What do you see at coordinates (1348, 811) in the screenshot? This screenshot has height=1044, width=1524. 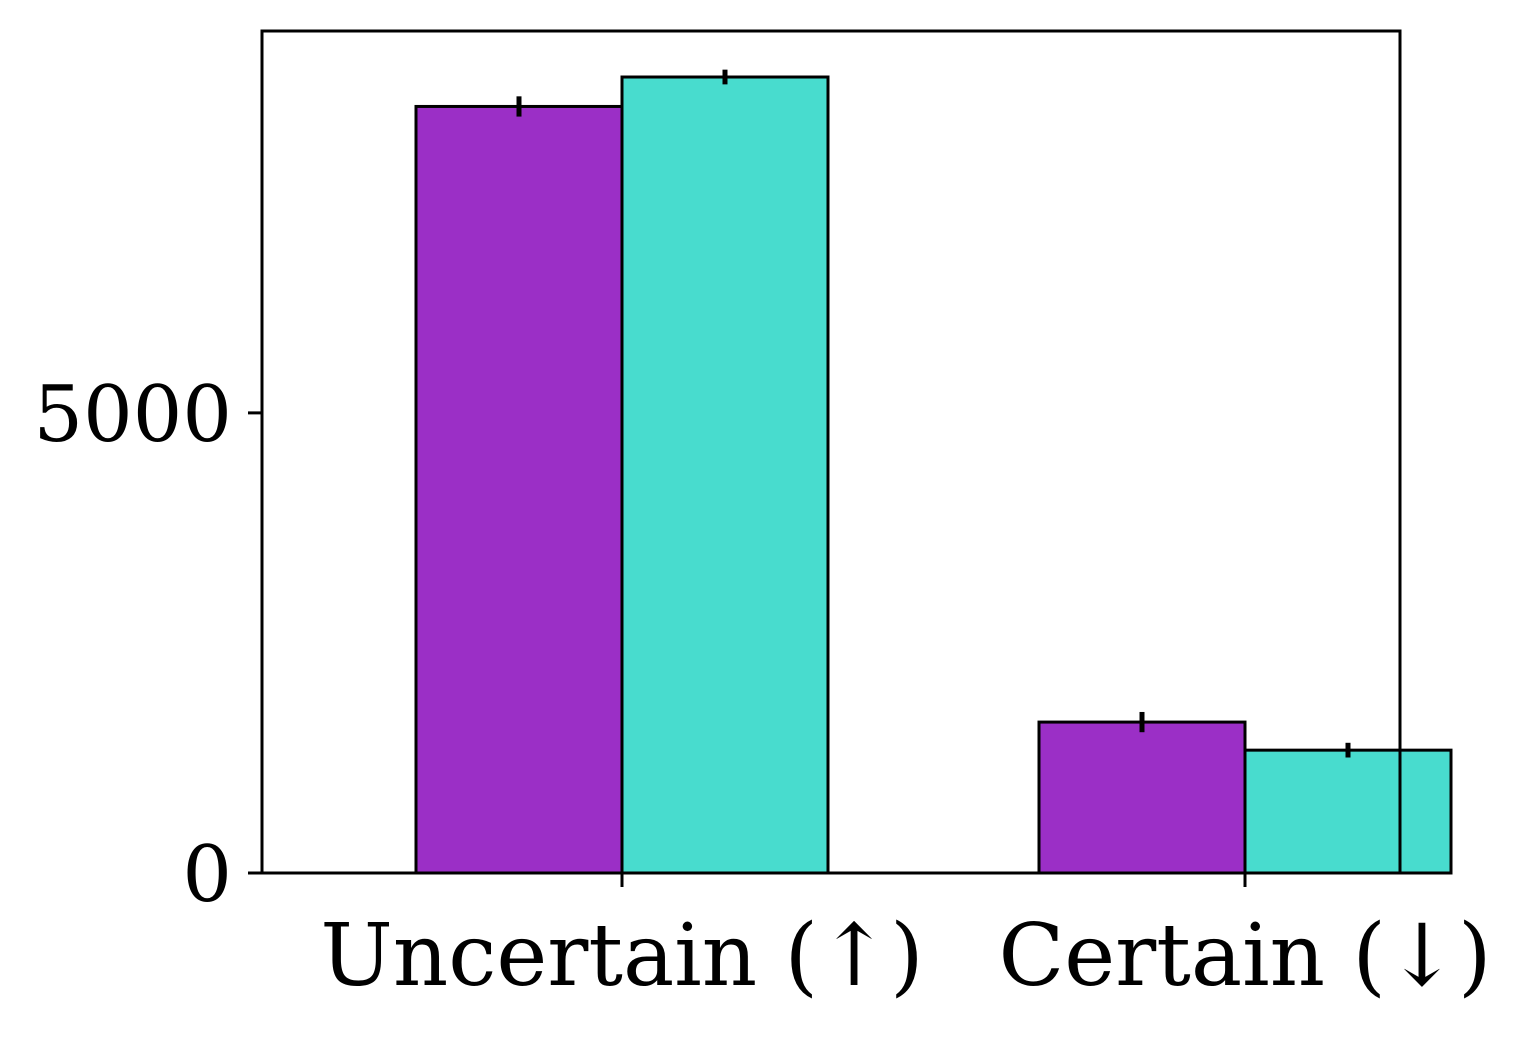 I see `bar-series2-cat2` at bounding box center [1348, 811].